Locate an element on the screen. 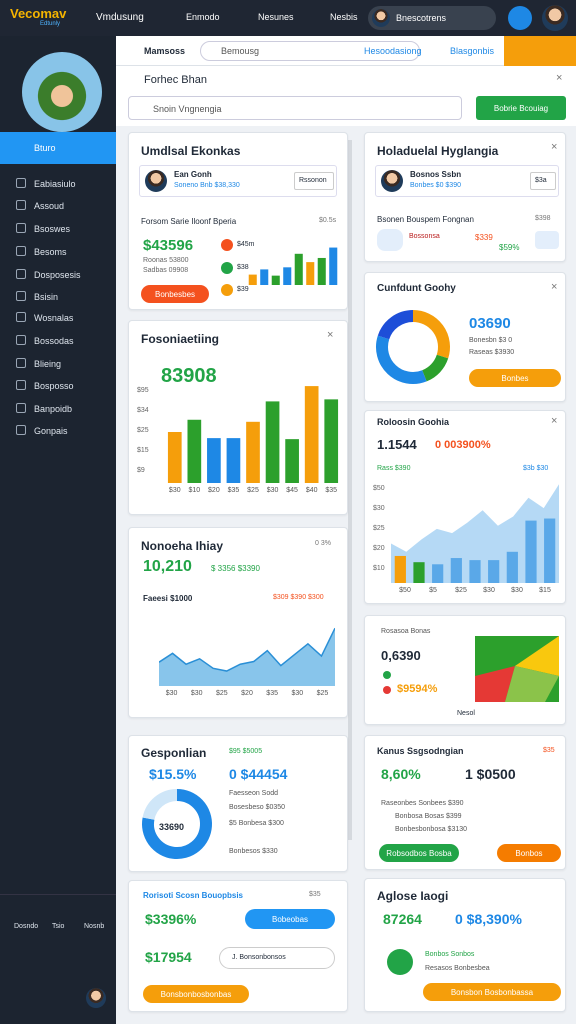 This screenshot has height=1024, width=576. combo-chart: $50 $5 $25 $30 $30 $15 is located at coordinates (475, 539).